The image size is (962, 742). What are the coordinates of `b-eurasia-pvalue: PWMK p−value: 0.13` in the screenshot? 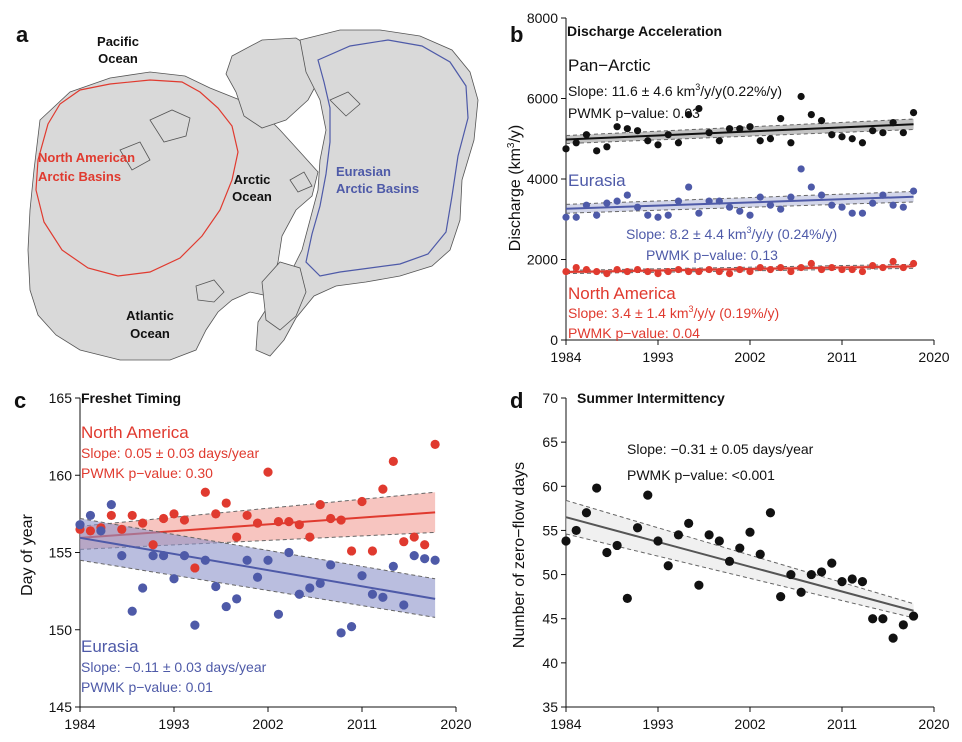 It's located at (712, 255).